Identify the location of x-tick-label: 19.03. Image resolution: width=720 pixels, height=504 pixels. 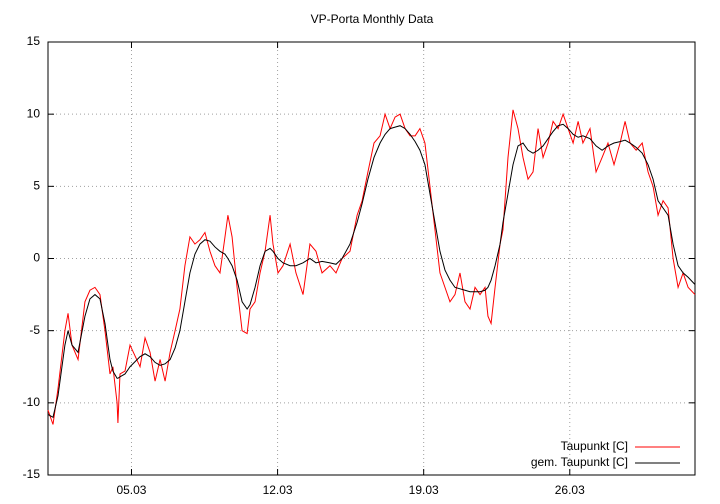
(424, 490).